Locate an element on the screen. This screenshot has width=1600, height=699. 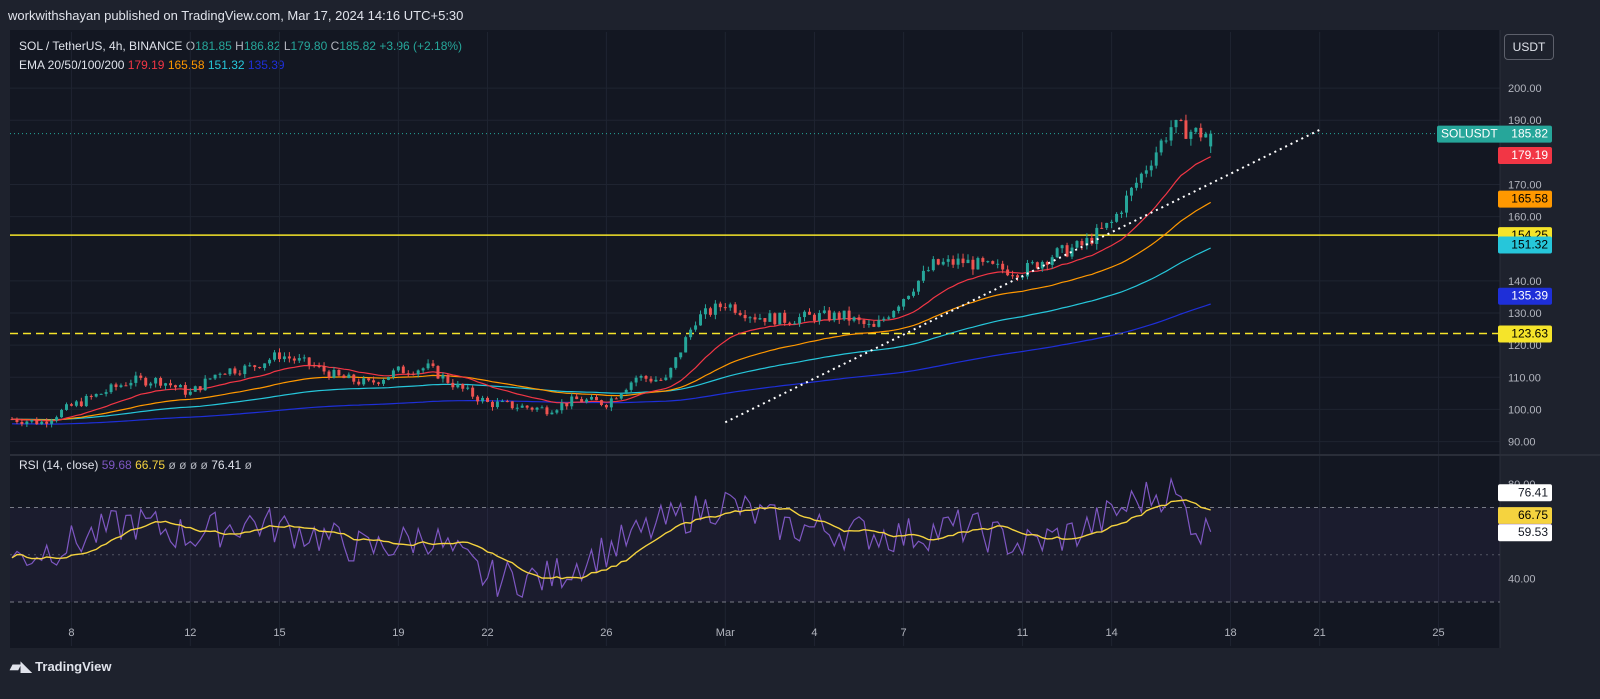
symbol-name: SOL / TetherUS, 4h, BINANCE is located at coordinates (101, 46).